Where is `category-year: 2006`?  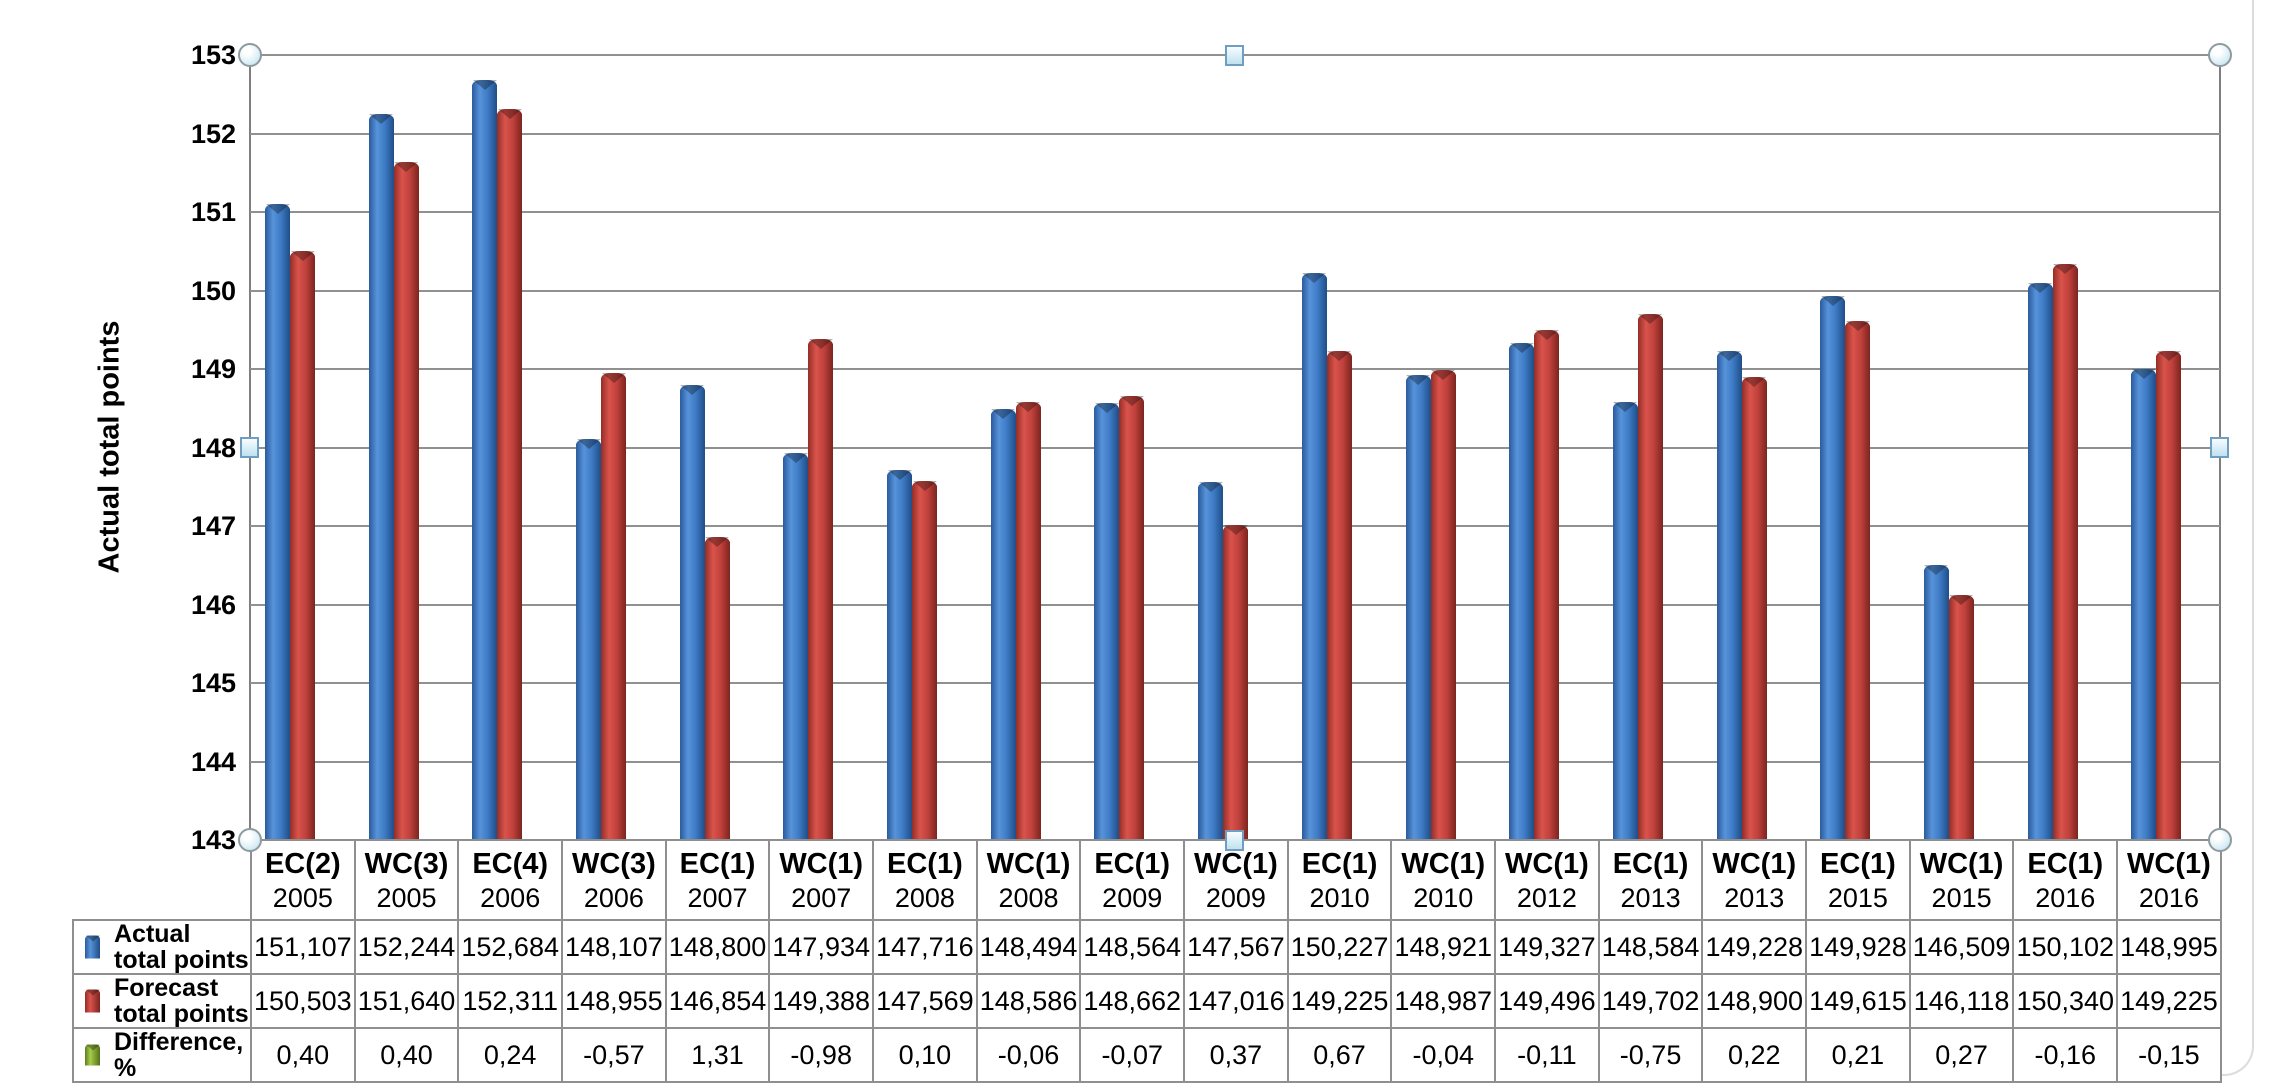 category-year: 2006 is located at coordinates (613, 897).